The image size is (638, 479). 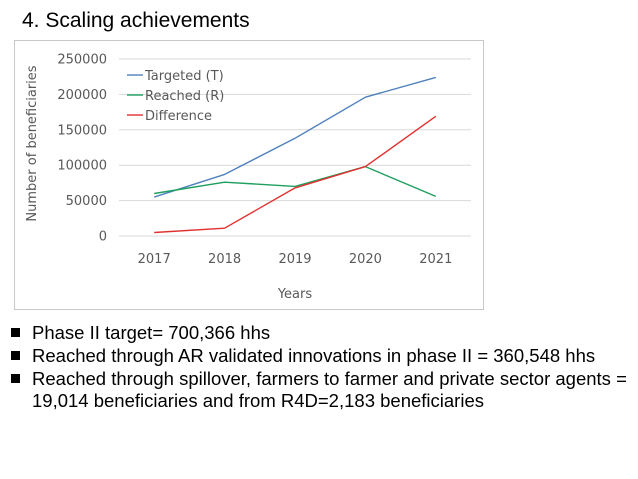 I want to click on y-tick-label: 100000, so click(x=82, y=166).